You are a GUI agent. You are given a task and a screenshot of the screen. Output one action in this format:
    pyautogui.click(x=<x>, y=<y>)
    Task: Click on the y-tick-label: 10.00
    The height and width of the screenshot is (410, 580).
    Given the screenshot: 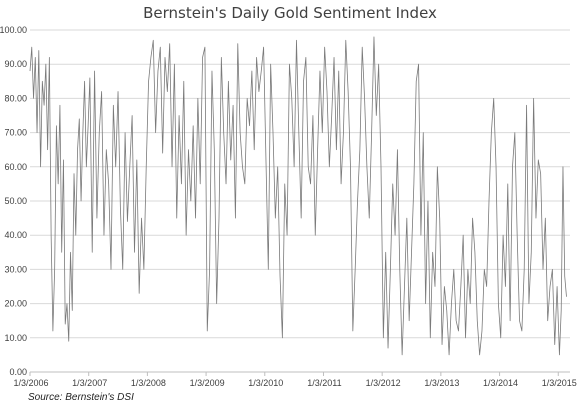 What is the action you would take?
    pyautogui.click(x=15, y=338)
    